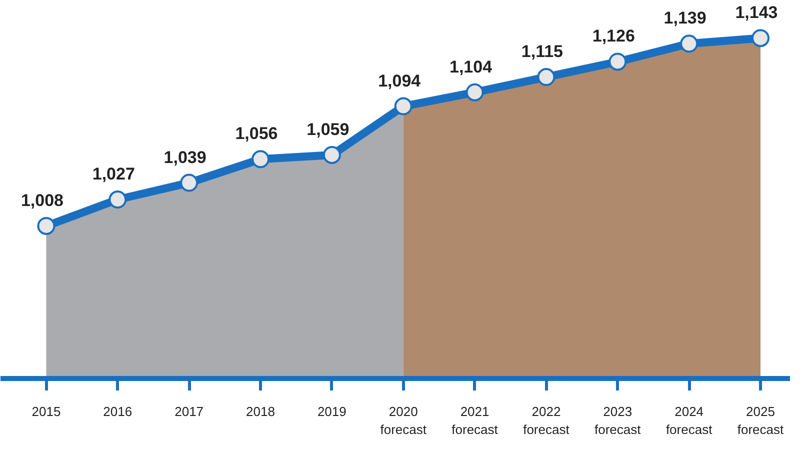 The width and height of the screenshot is (811, 454). Describe the element at coordinates (331, 412) in the screenshot. I see `x-tick-label: 2019` at that location.